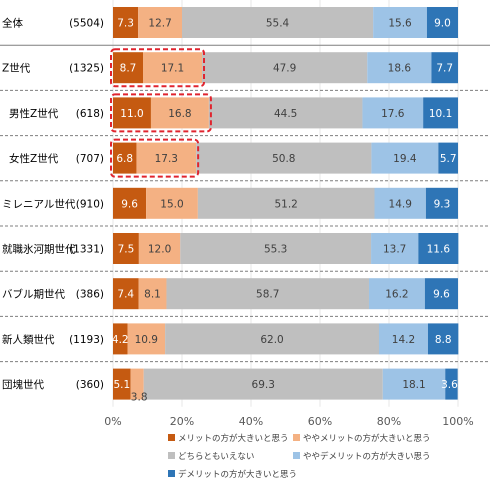 Image resolution: width=490 pixels, height=492 pixels. I want to click on category-label: 新人類世代, so click(28, 339).